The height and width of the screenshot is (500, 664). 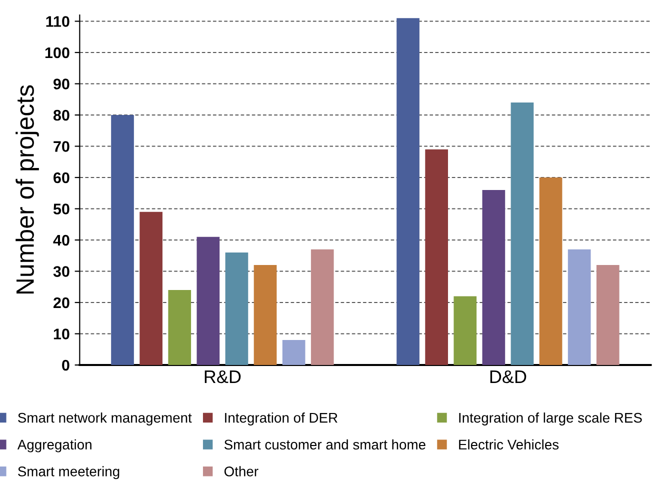 What do you see at coordinates (105, 419) in the screenshot?
I see `legend-label: Smart network management` at bounding box center [105, 419].